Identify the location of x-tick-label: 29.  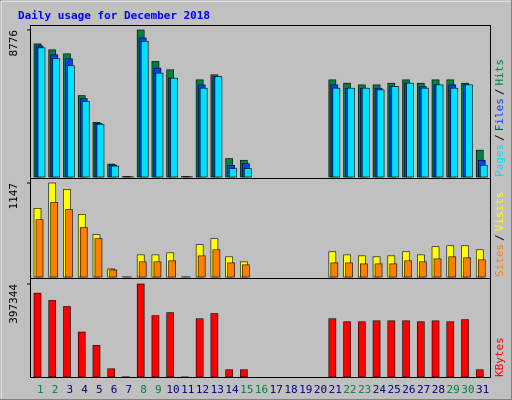
(453, 389).